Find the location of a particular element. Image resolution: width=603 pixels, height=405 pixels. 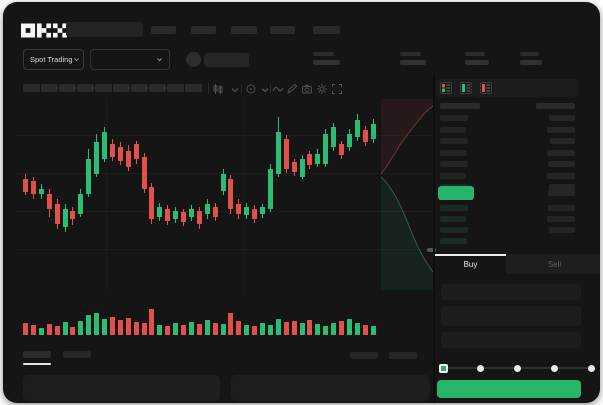

bottom-tab-placeholder is located at coordinates (77, 354).